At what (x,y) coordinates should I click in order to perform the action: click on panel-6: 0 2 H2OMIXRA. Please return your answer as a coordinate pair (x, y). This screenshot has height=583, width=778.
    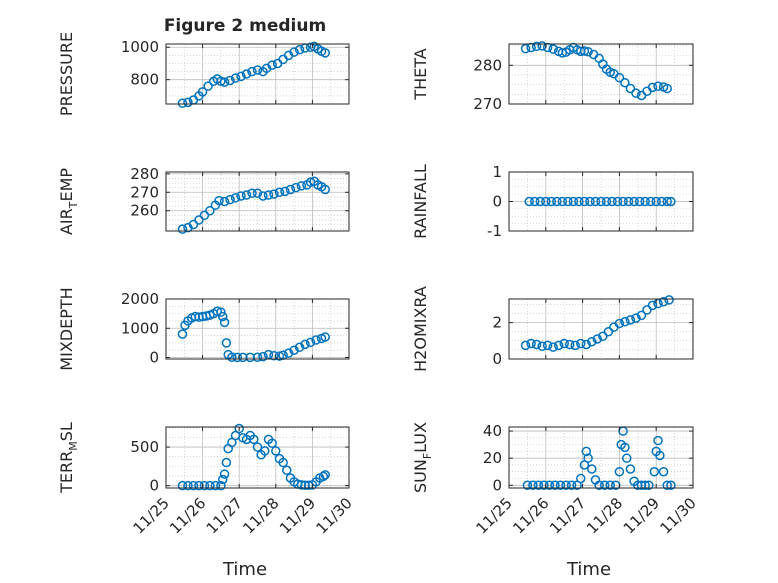
    Looking at the image, I should click on (552, 329).